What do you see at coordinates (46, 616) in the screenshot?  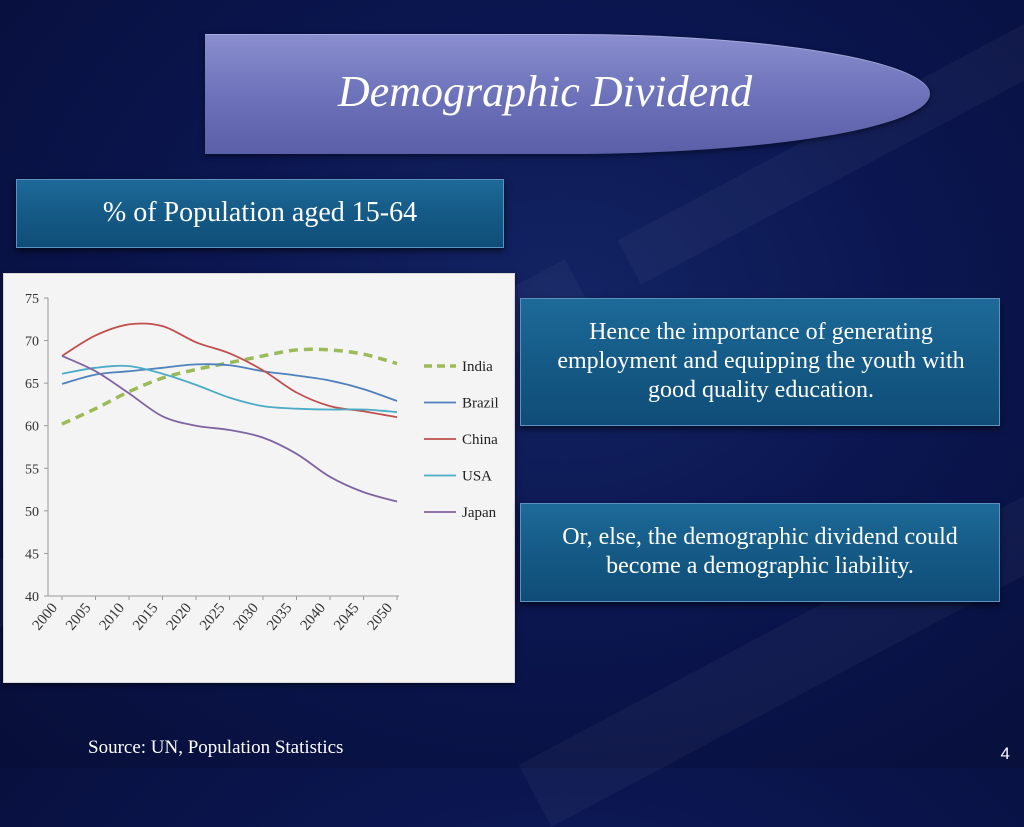 I see `x-tick-label: 2000` at bounding box center [46, 616].